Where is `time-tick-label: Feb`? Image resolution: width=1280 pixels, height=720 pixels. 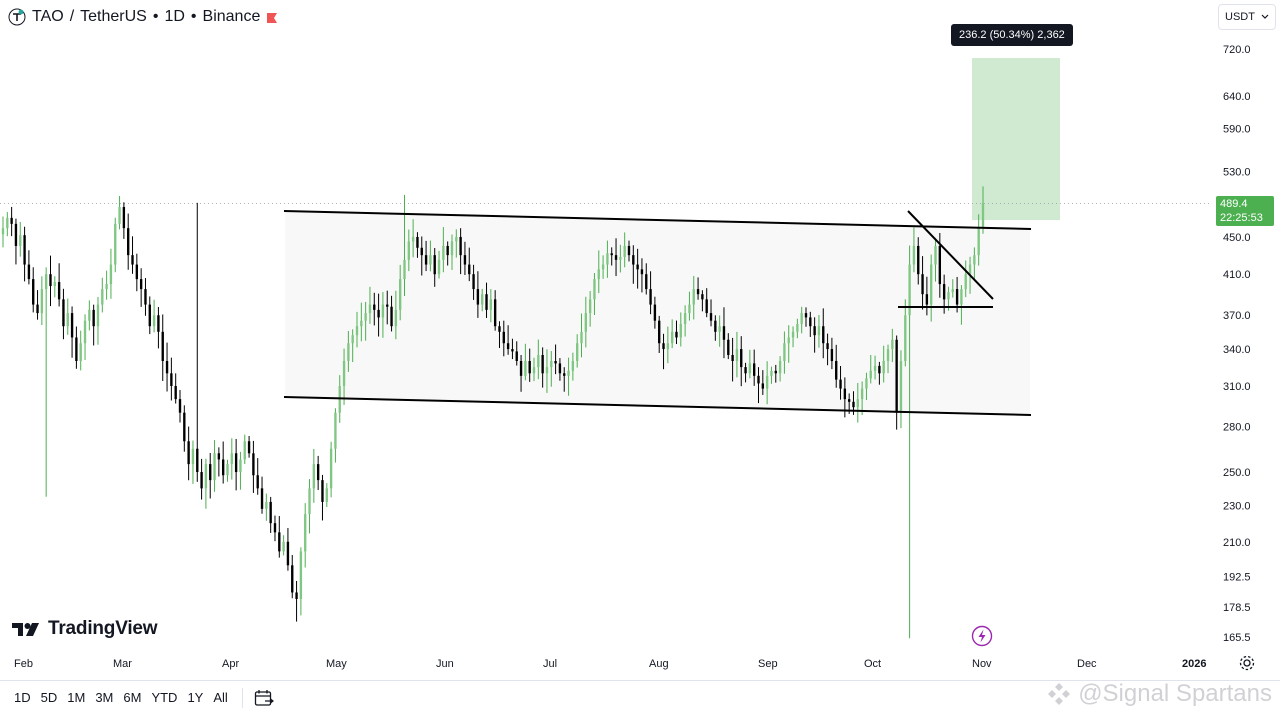
time-tick-label: Feb is located at coordinates (23, 664).